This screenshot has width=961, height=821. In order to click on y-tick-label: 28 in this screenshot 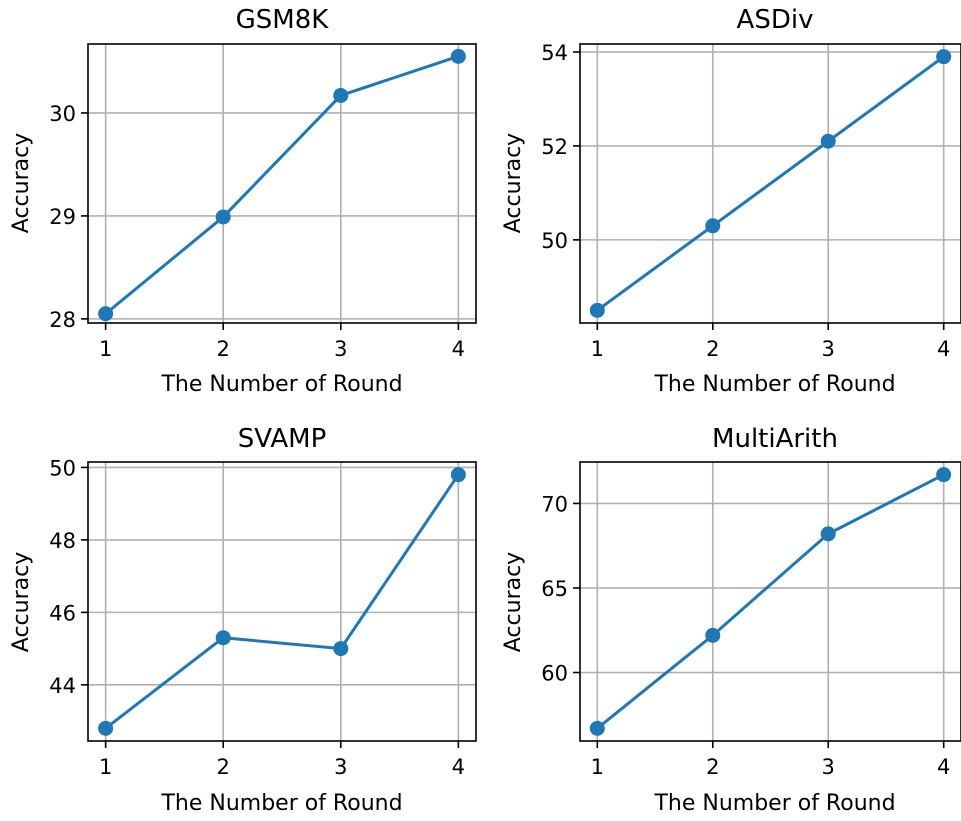, I will do `click(62, 320)`.